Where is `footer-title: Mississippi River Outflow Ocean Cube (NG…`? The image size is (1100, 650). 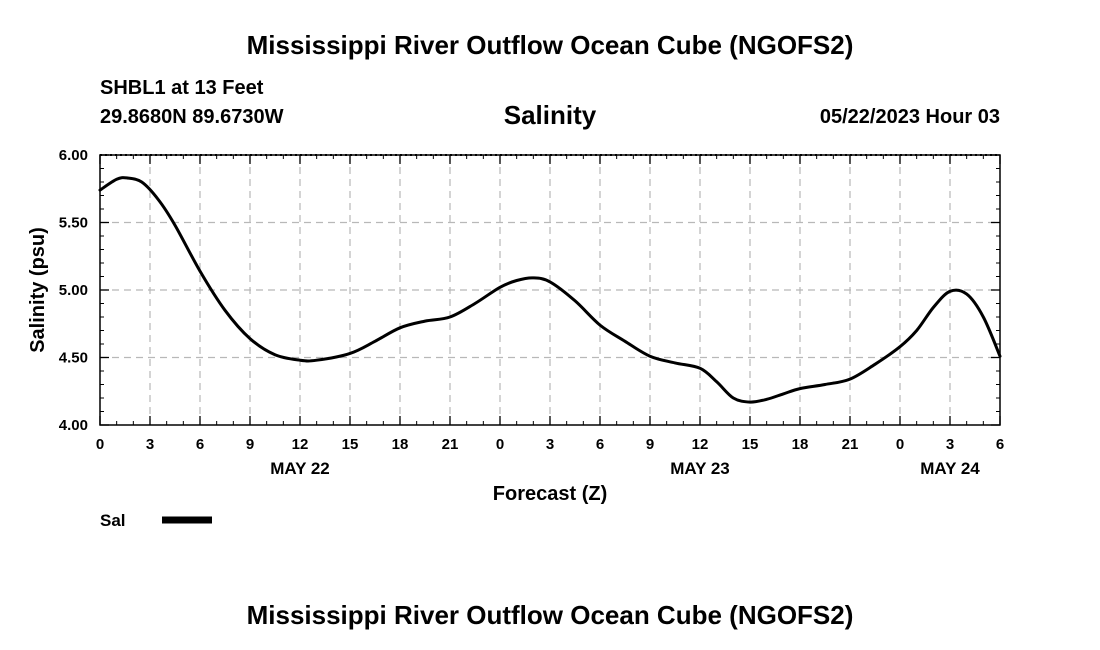
footer-title: Mississippi River Outflow Ocean Cube (NG… is located at coordinates (550, 615).